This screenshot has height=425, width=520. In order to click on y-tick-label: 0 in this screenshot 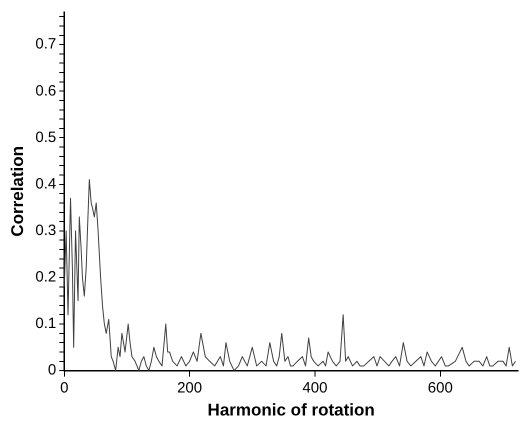, I will do `click(52, 370)`.